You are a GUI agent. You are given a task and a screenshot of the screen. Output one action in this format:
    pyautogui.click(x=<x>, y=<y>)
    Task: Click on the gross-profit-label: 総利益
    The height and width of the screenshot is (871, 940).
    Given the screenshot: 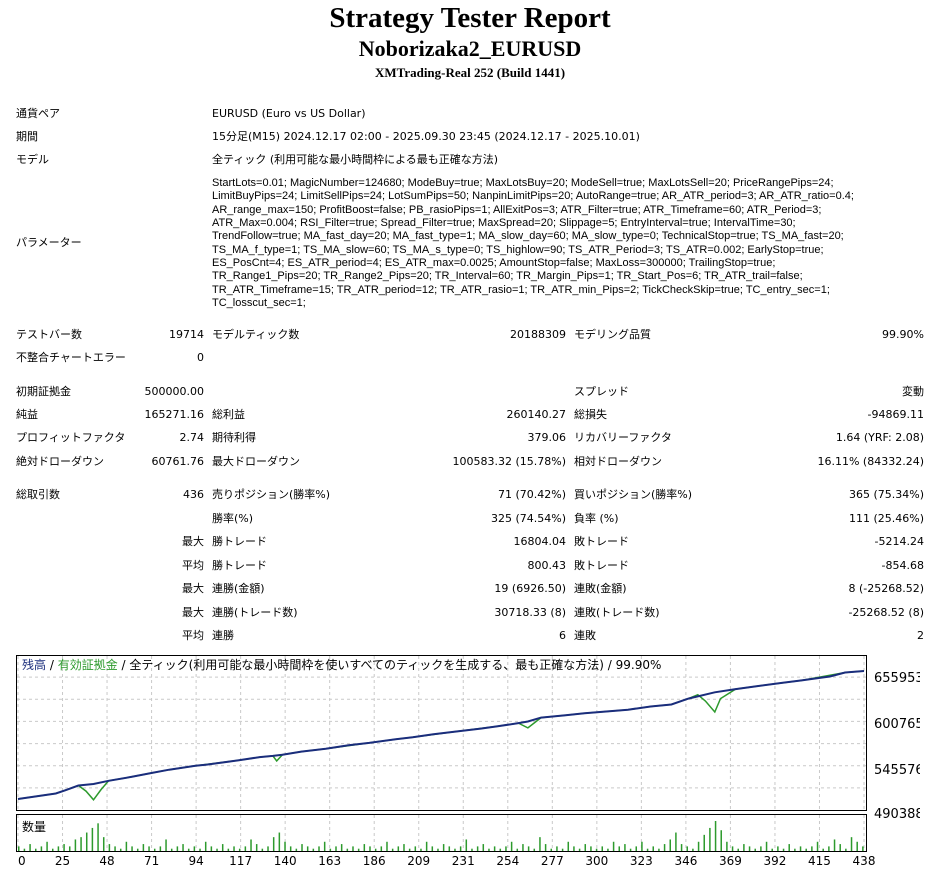 What is the action you would take?
    pyautogui.click(x=228, y=414)
    